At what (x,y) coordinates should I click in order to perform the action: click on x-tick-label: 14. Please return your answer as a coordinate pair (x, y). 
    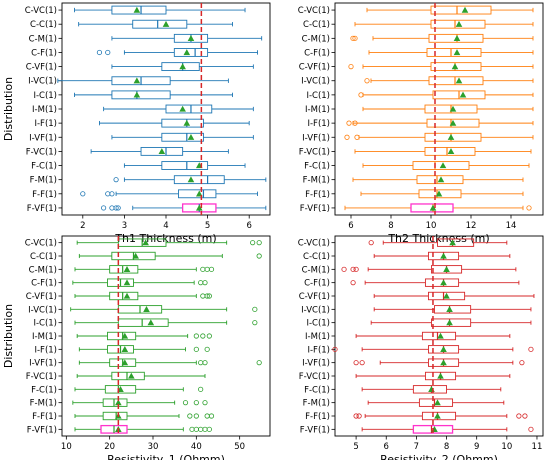
    Looking at the image, I should click on (511, 226).